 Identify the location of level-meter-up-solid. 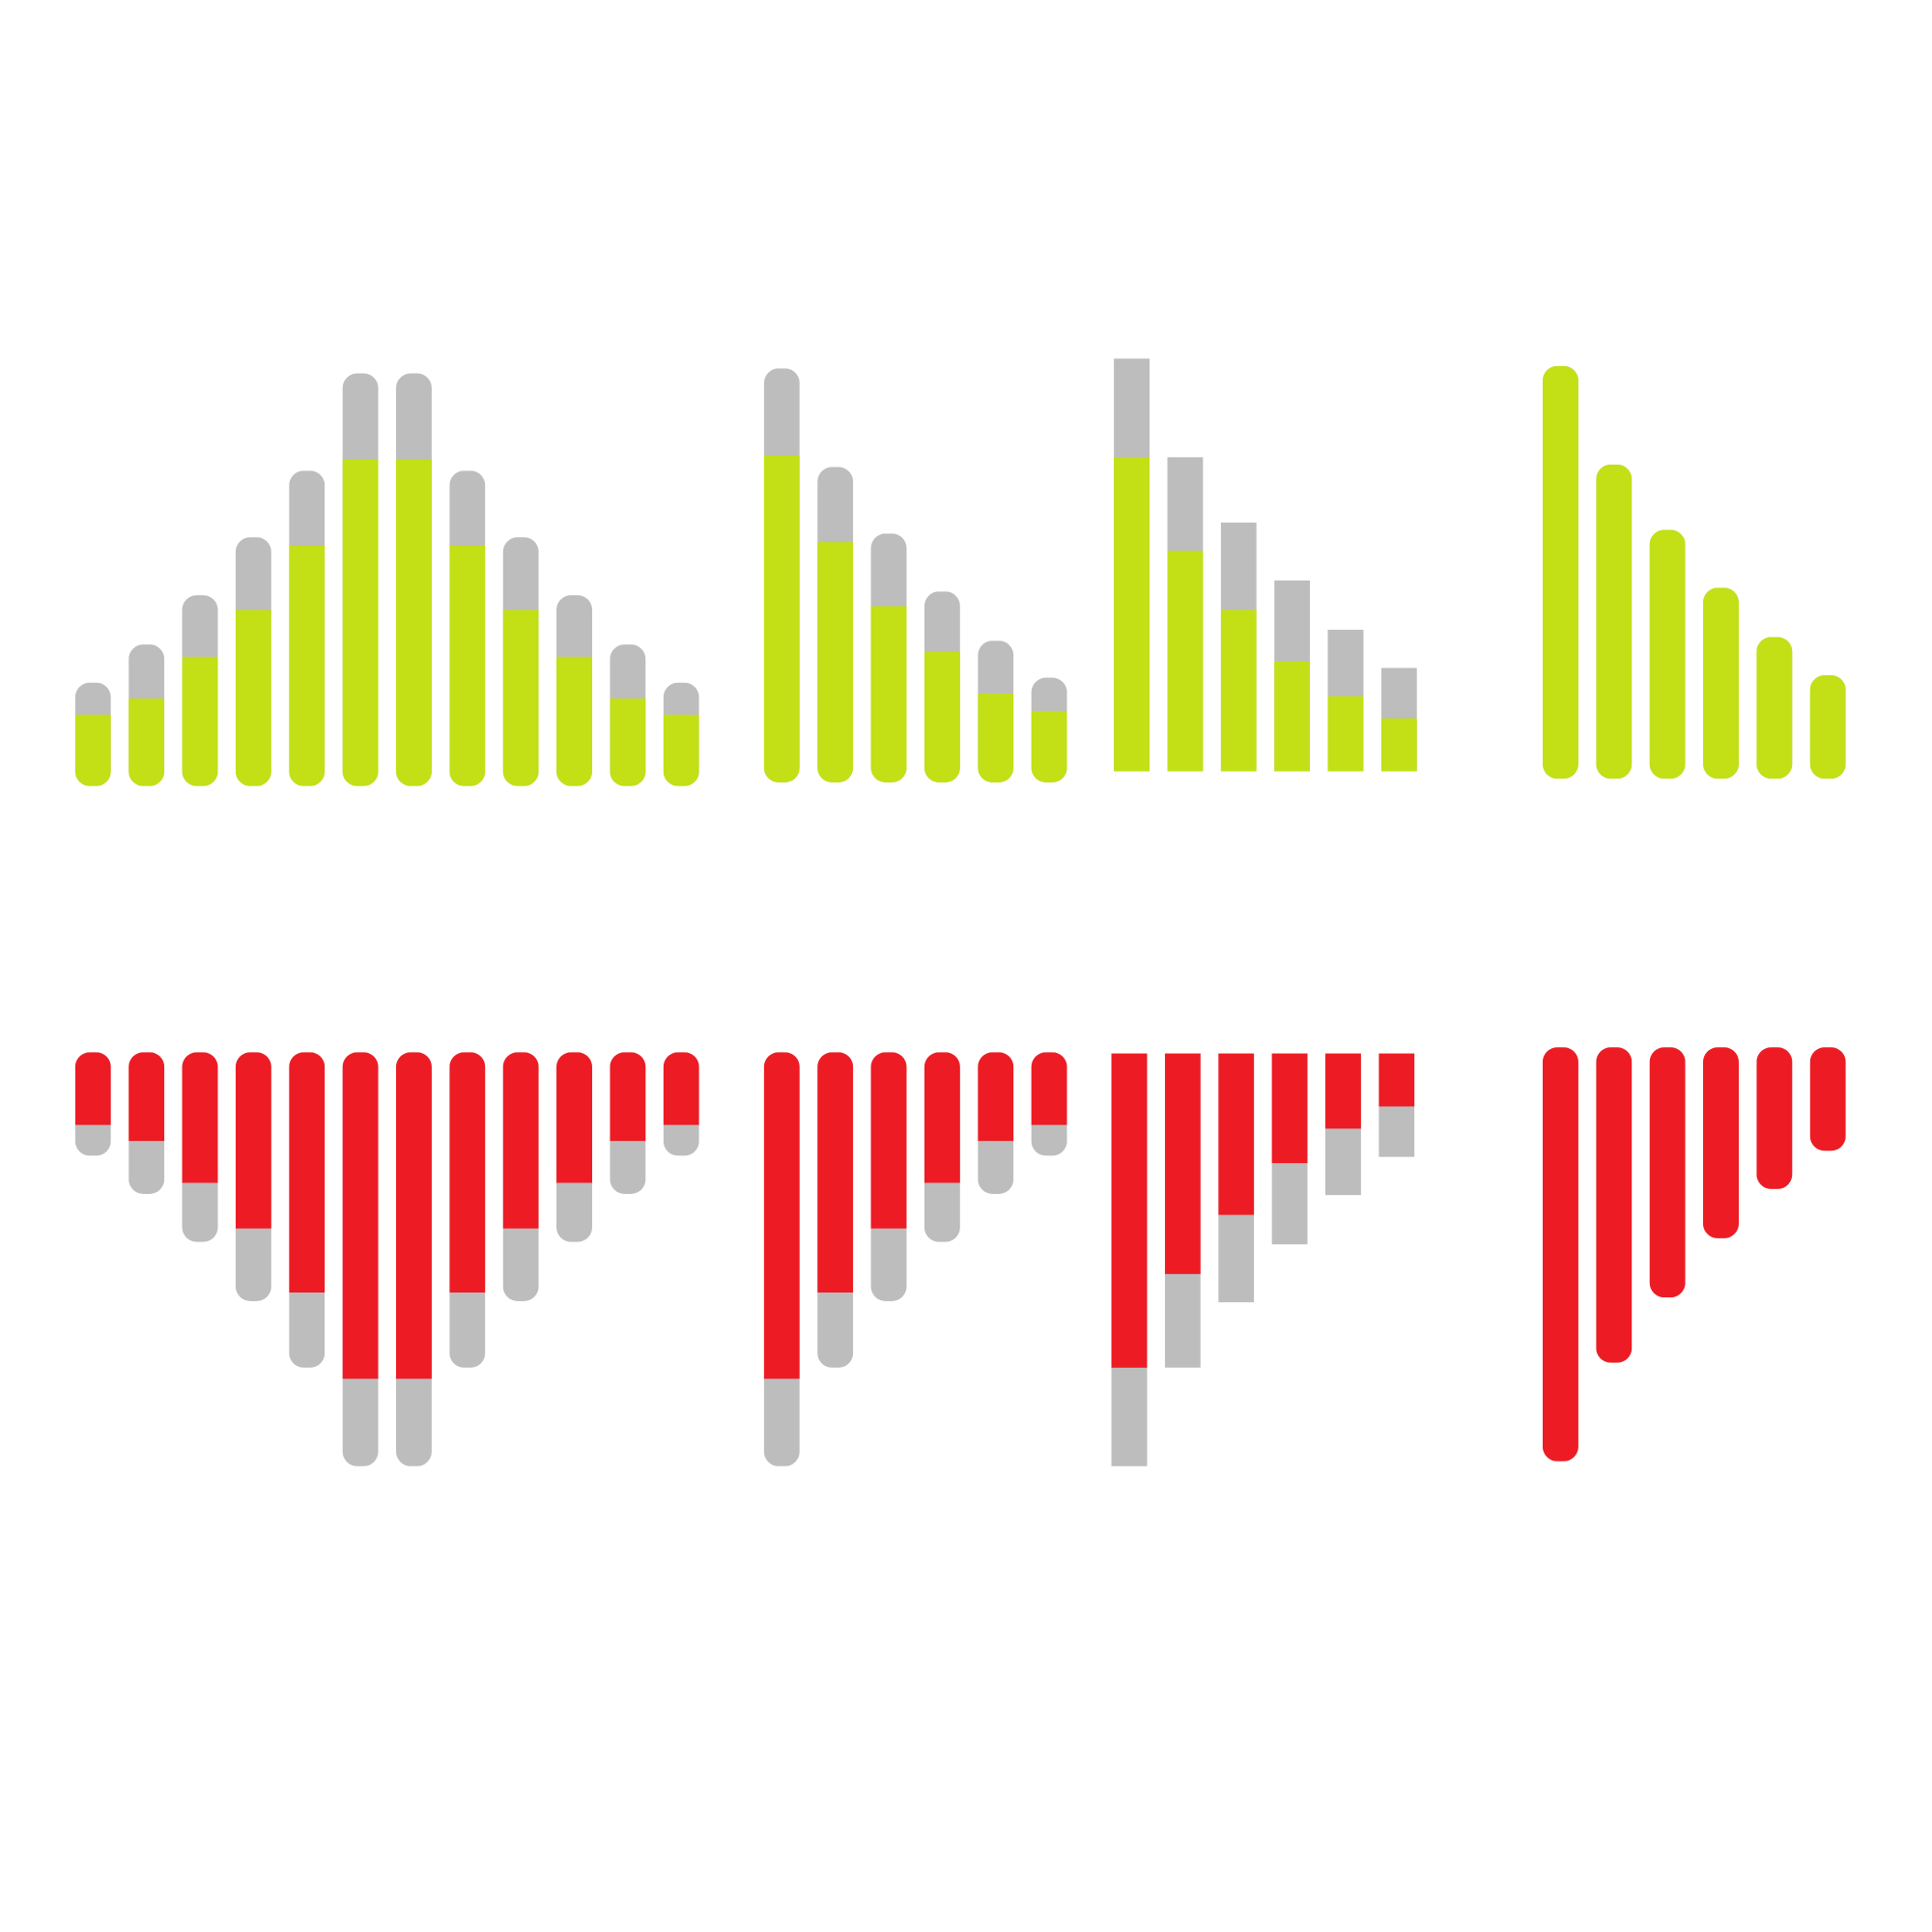
(1694, 572).